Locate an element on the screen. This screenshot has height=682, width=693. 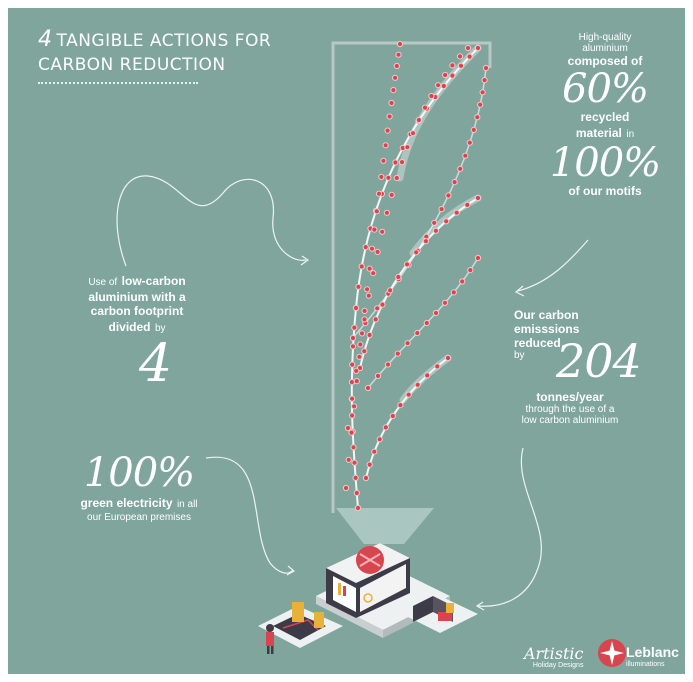
emissions-line-1: Our carbon is located at coordinates (546, 315).